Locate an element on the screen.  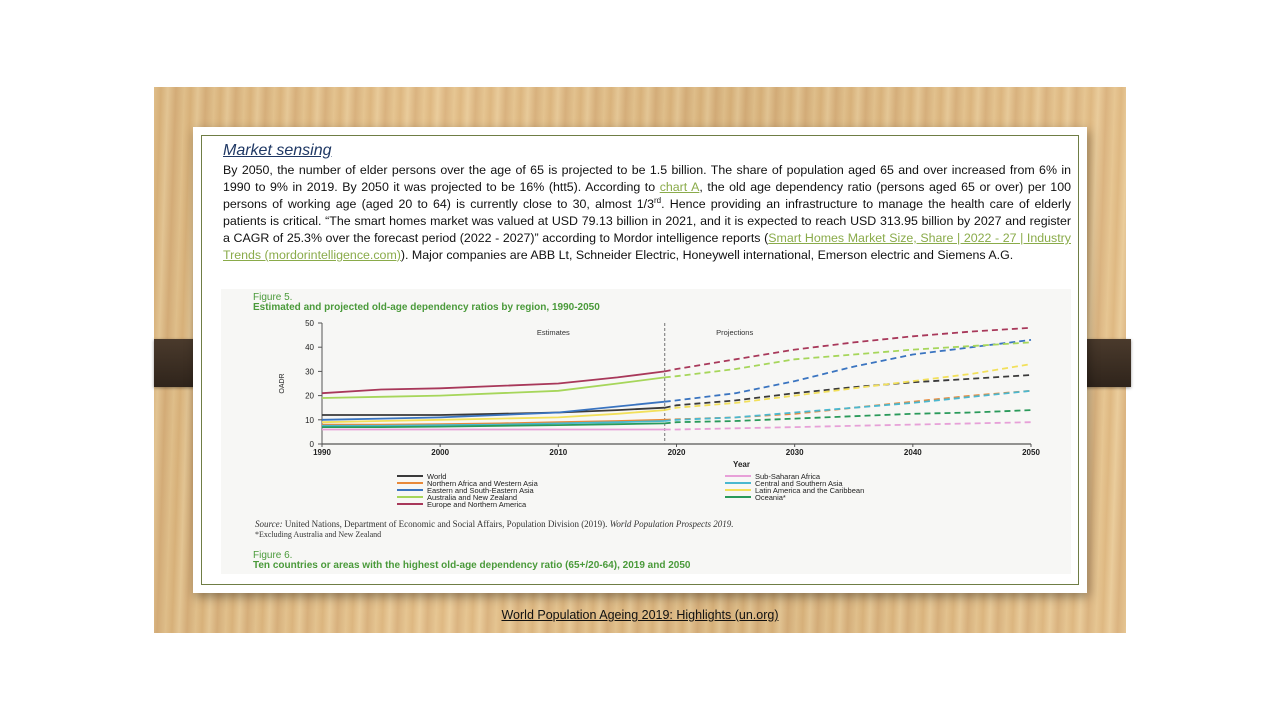
series-line-europe-and-northern-america-estimate is located at coordinates (493, 382).